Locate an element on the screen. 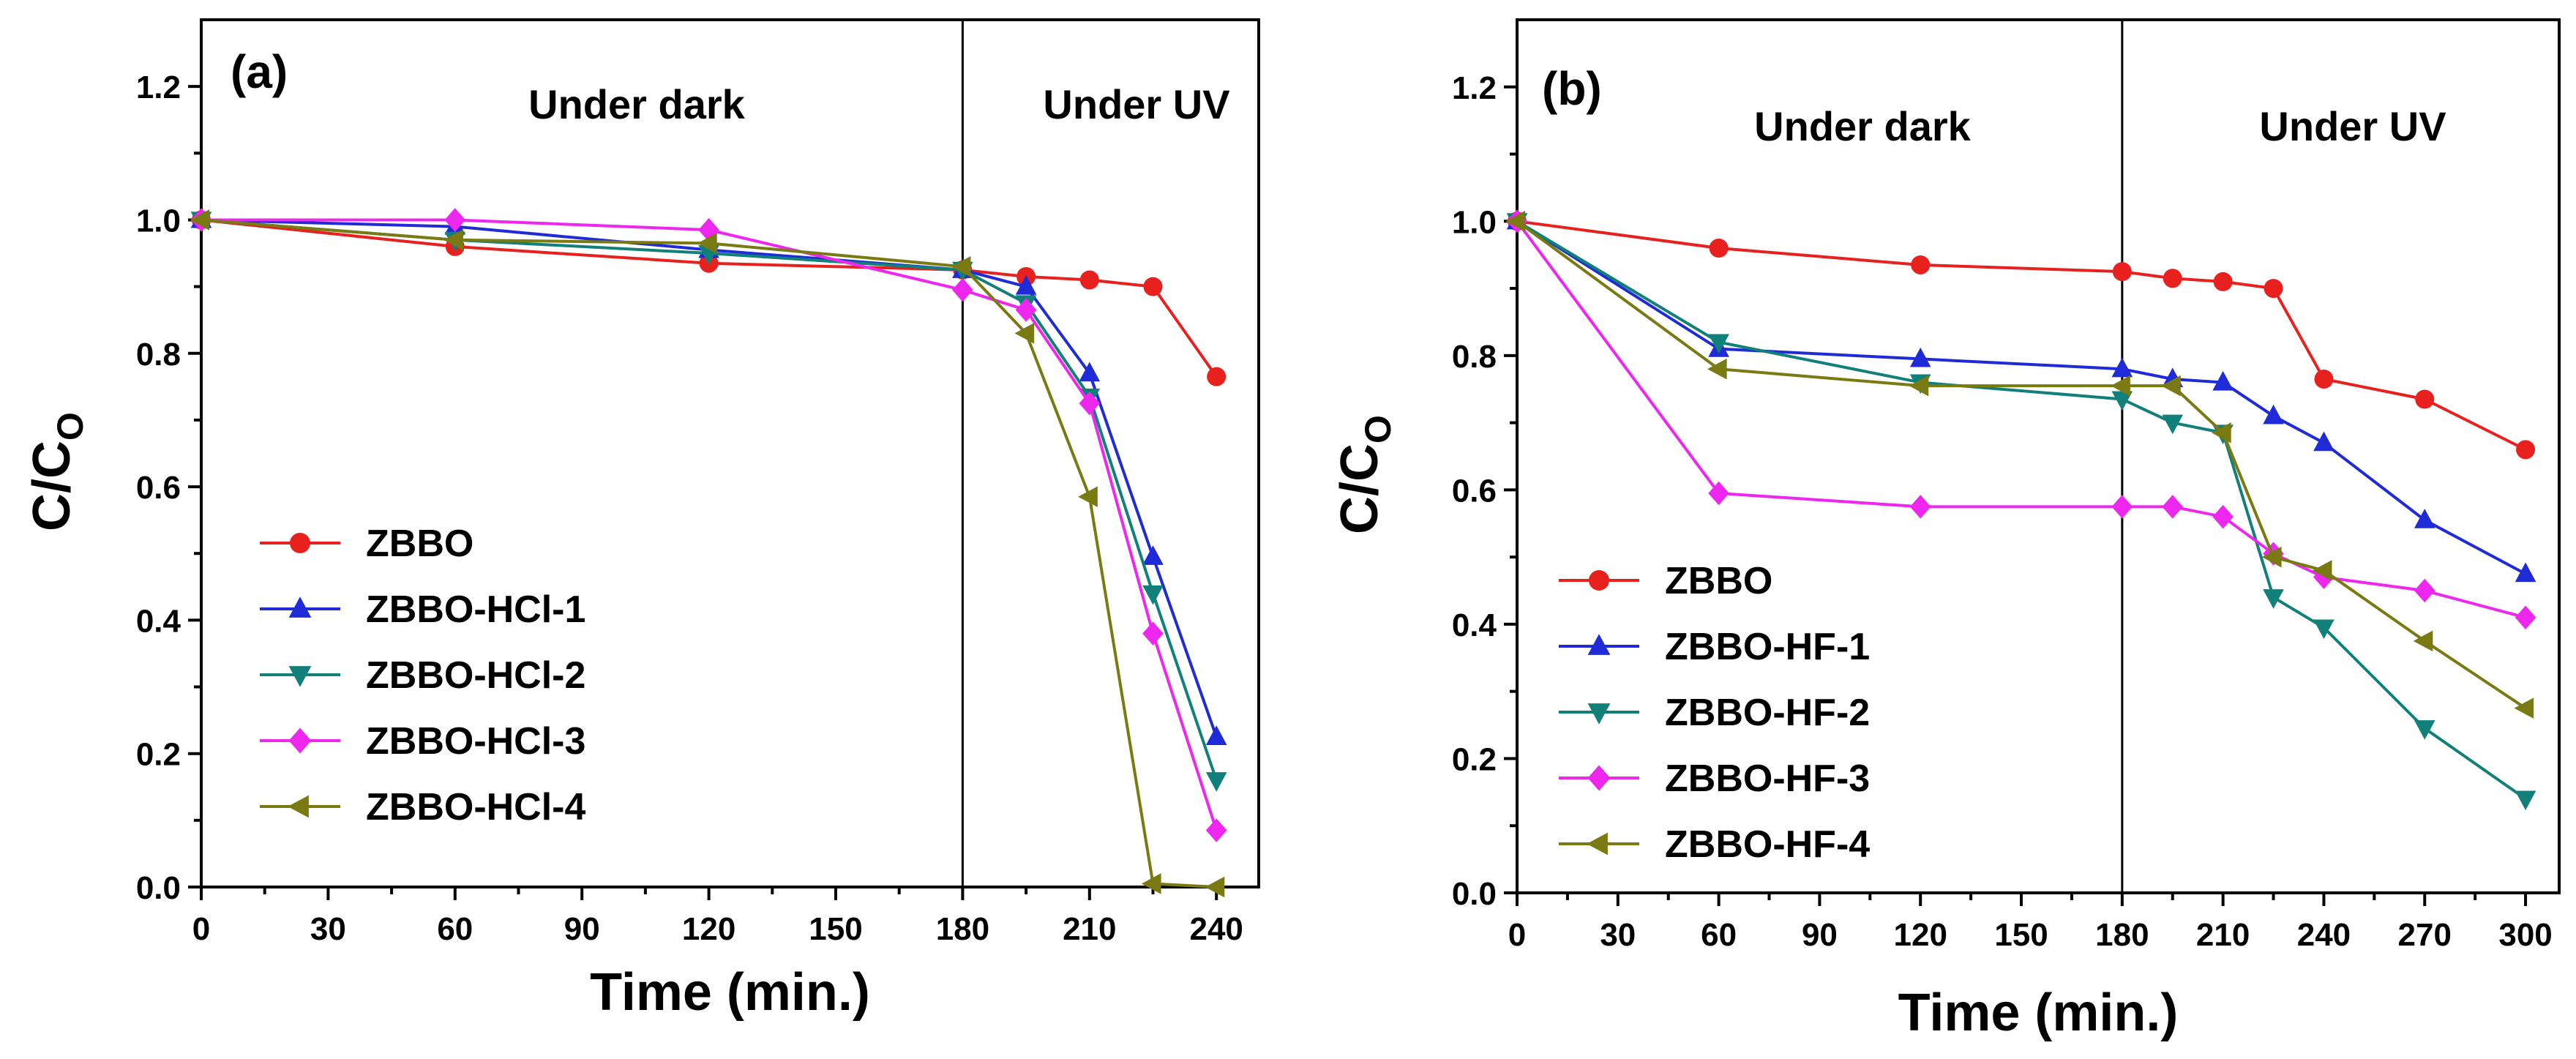 This screenshot has width=2576, height=1059. legend-label: ZBBO-HF-2 is located at coordinates (1767, 713).